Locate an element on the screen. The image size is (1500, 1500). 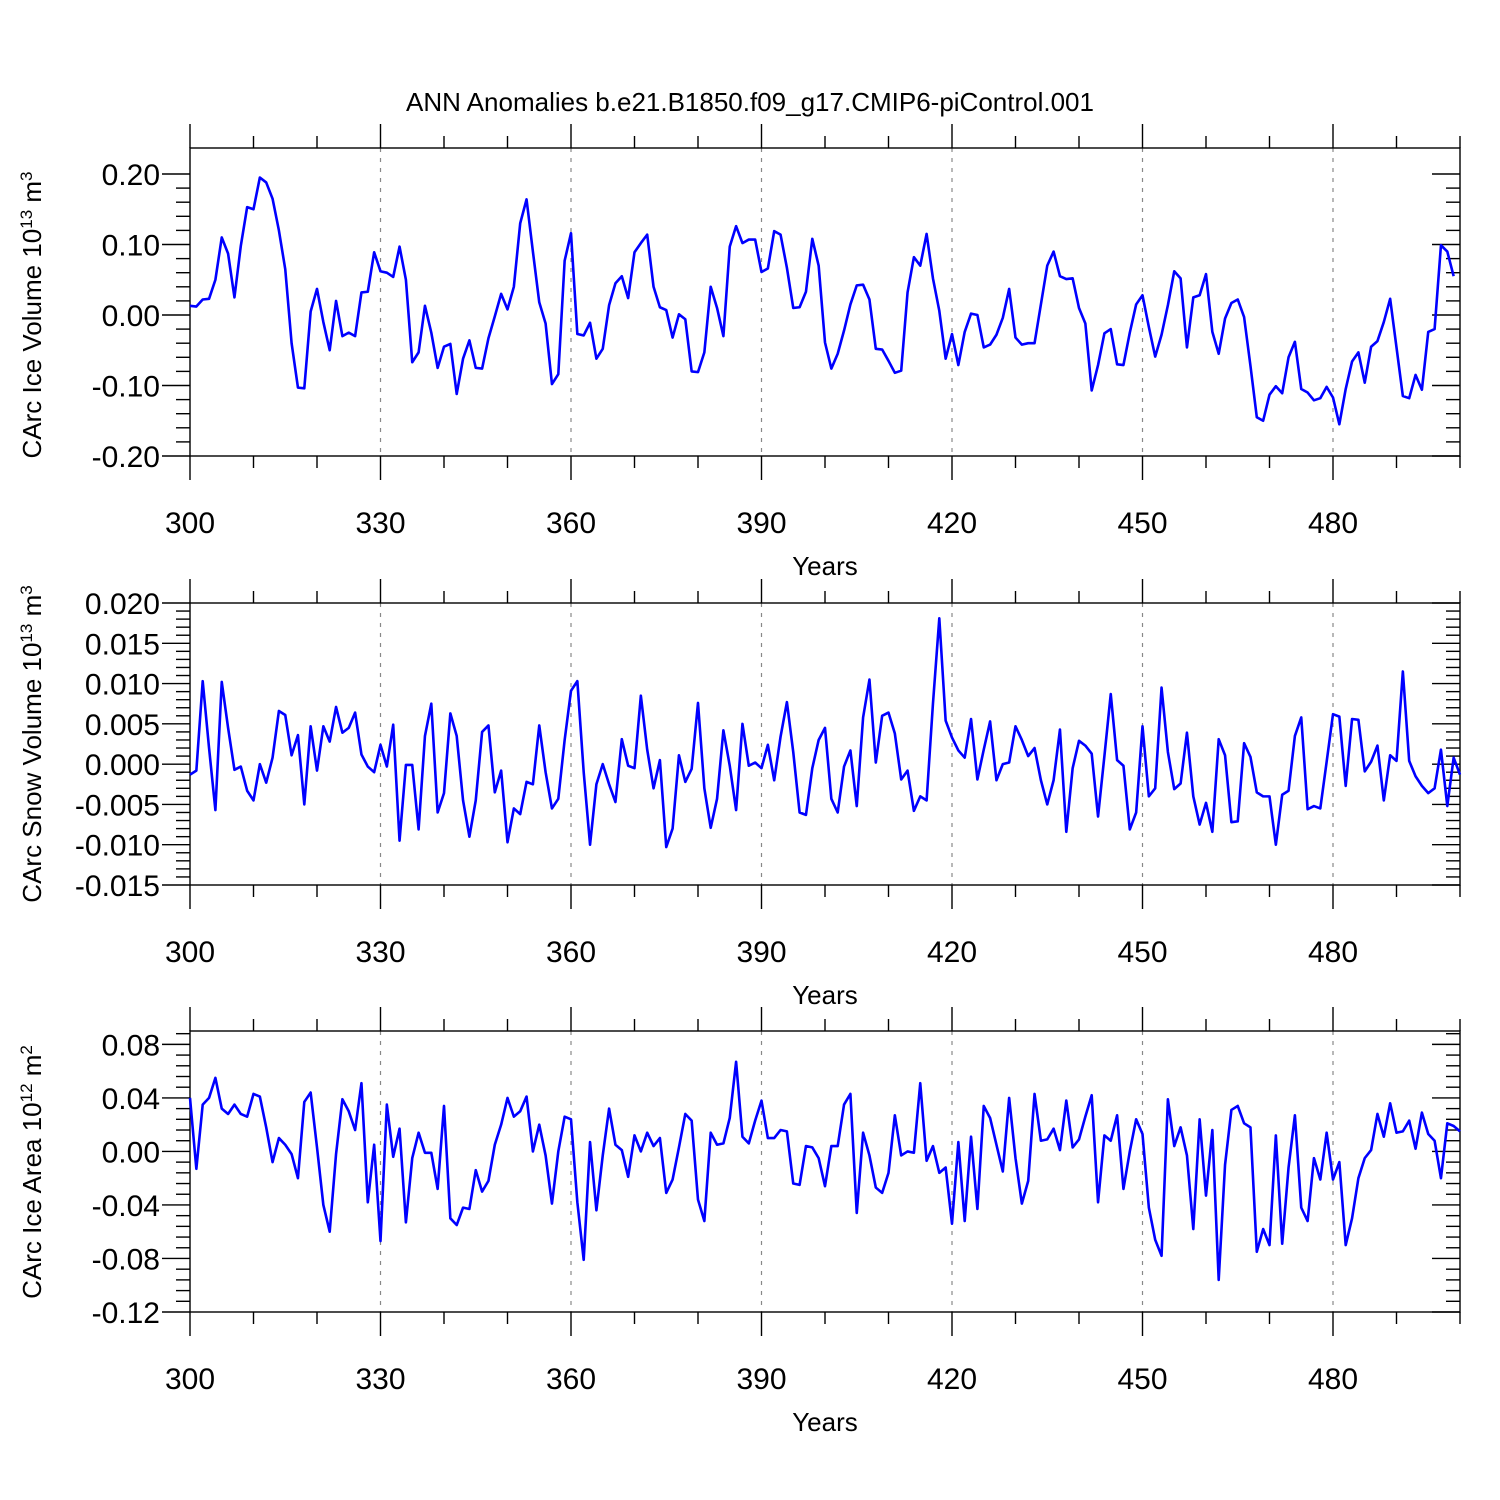
y-axis-label: CArc Snow Volume 1013 m3 is located at coordinates (32, 743).